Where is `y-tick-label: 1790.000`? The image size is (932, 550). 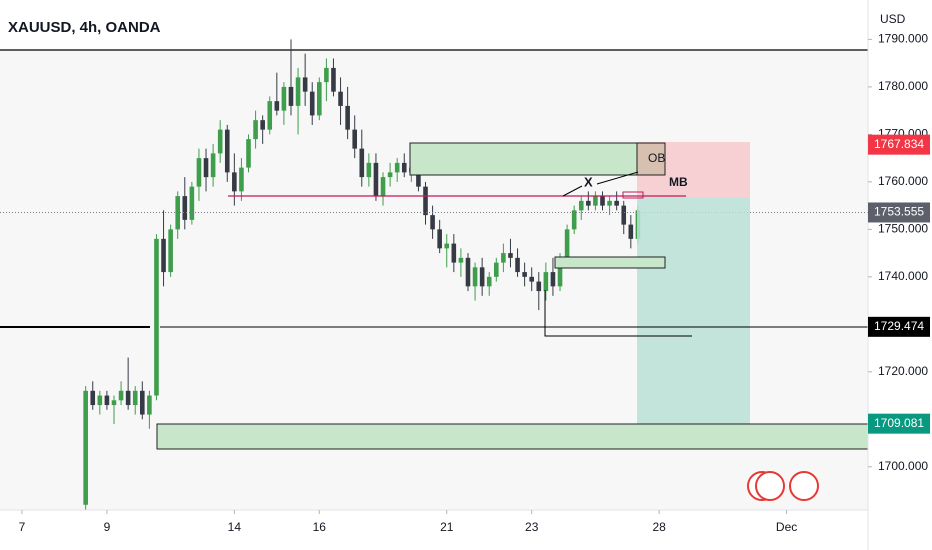 y-tick-label: 1790.000 is located at coordinates (903, 39).